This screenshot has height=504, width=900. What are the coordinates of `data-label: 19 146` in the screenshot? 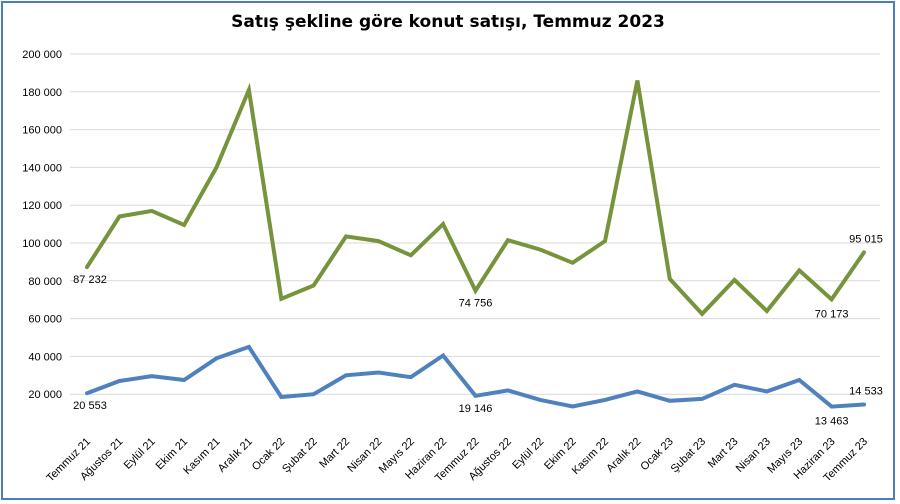 It's located at (476, 409).